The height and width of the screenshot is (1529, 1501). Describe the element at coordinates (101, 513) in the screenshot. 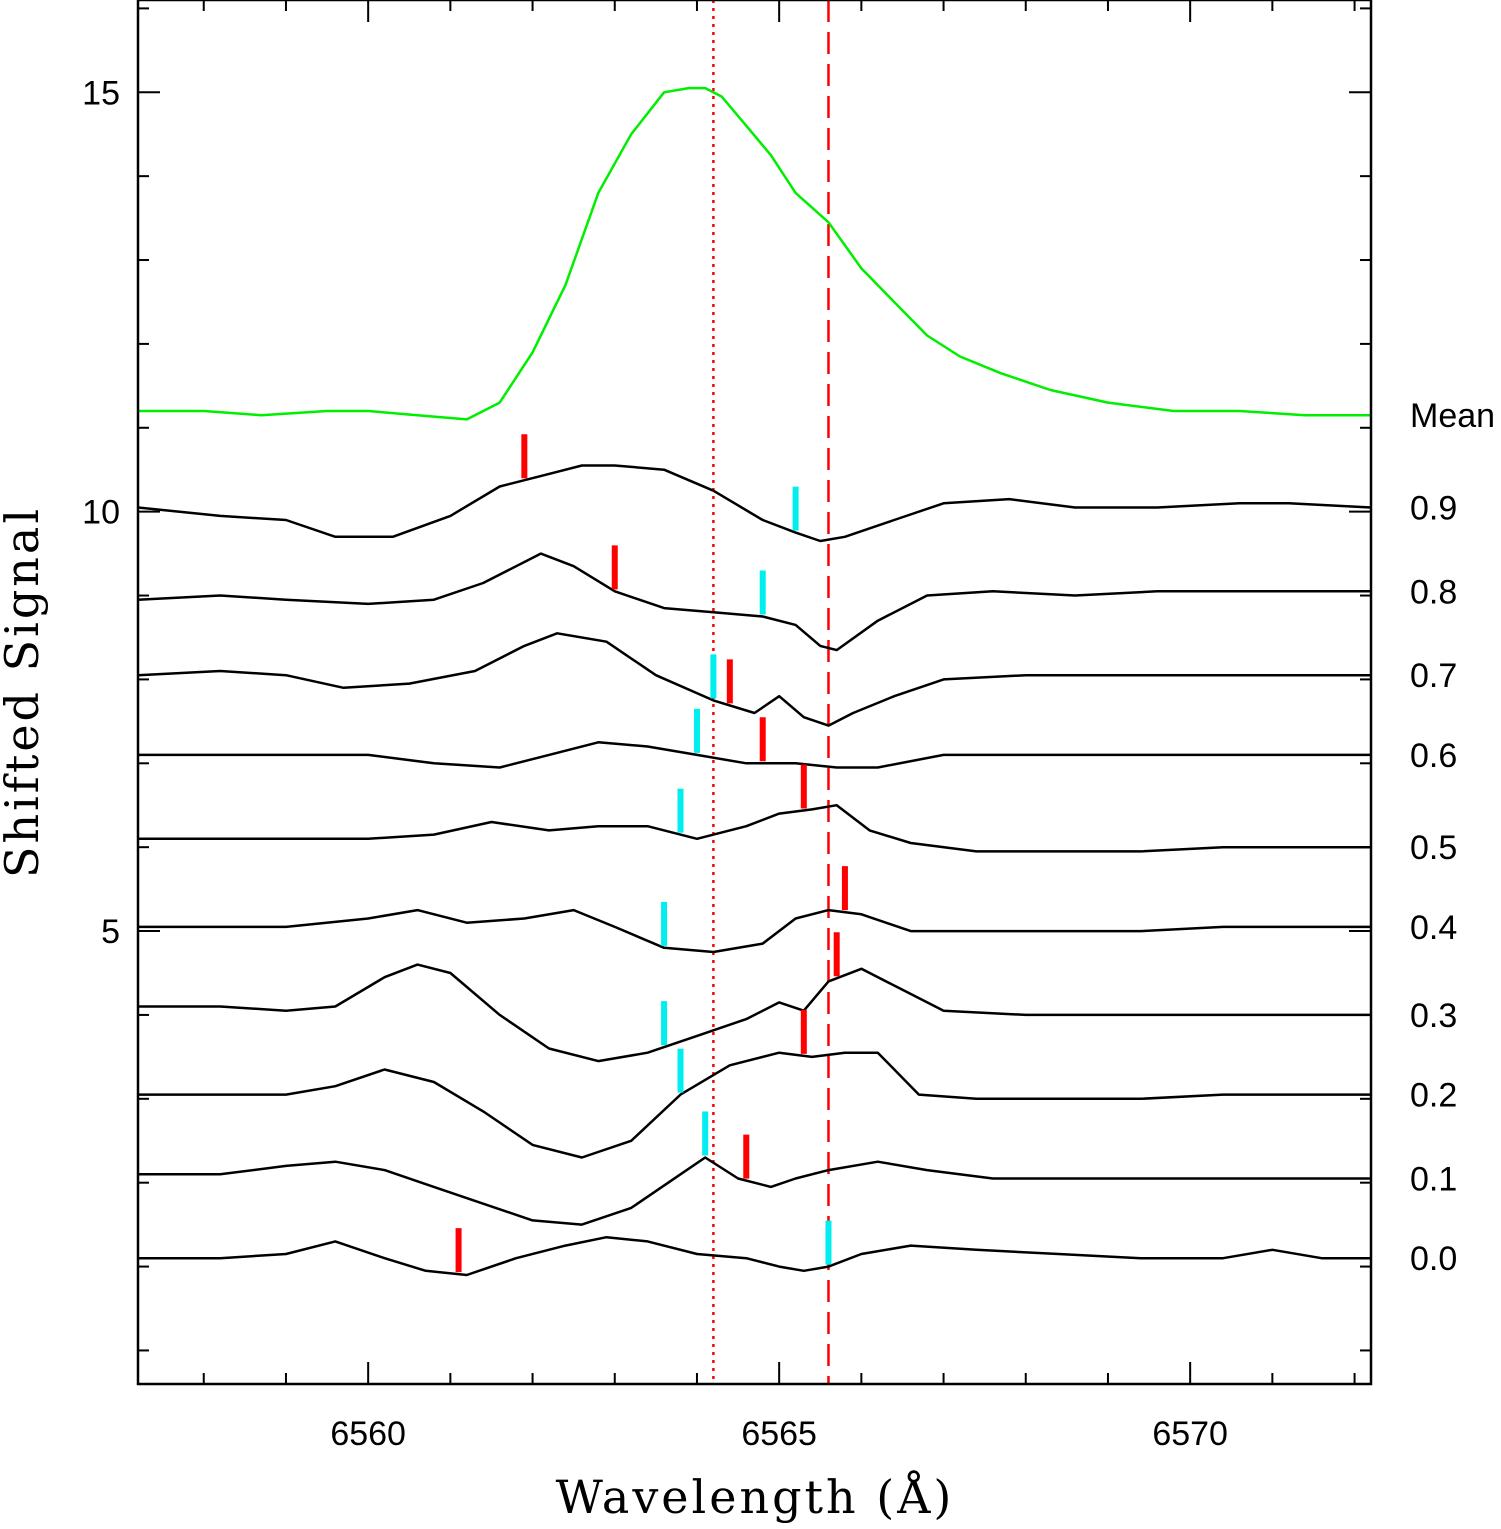

I see `y-tick-label: 10` at that location.